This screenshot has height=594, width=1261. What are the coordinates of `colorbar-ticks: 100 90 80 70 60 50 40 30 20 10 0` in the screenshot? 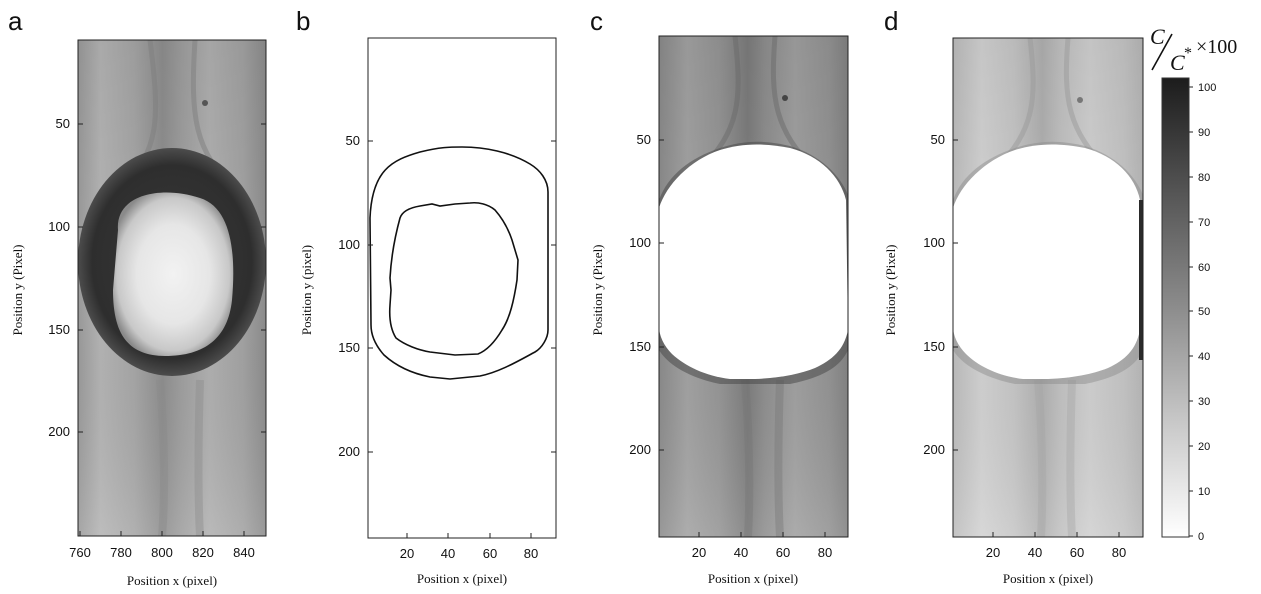 It's located at (1202, 312).